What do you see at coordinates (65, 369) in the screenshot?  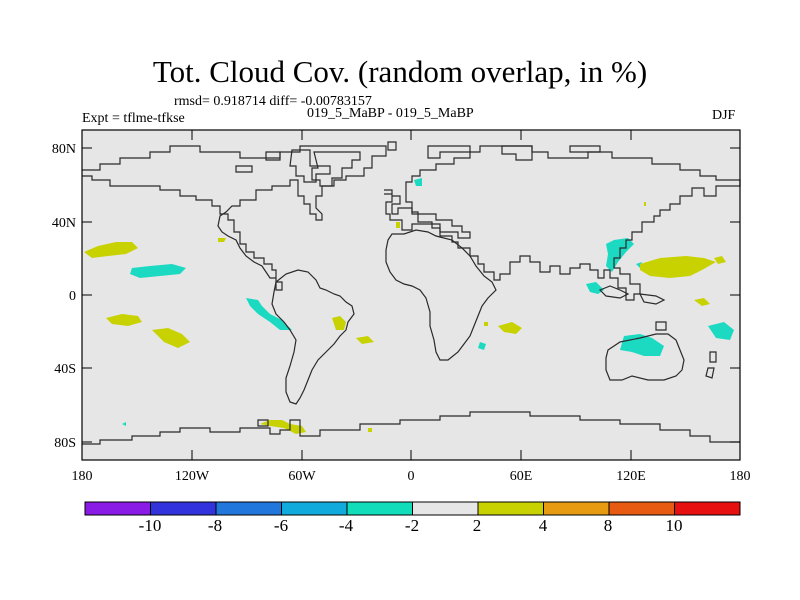 I see `lat-label: 40S` at bounding box center [65, 369].